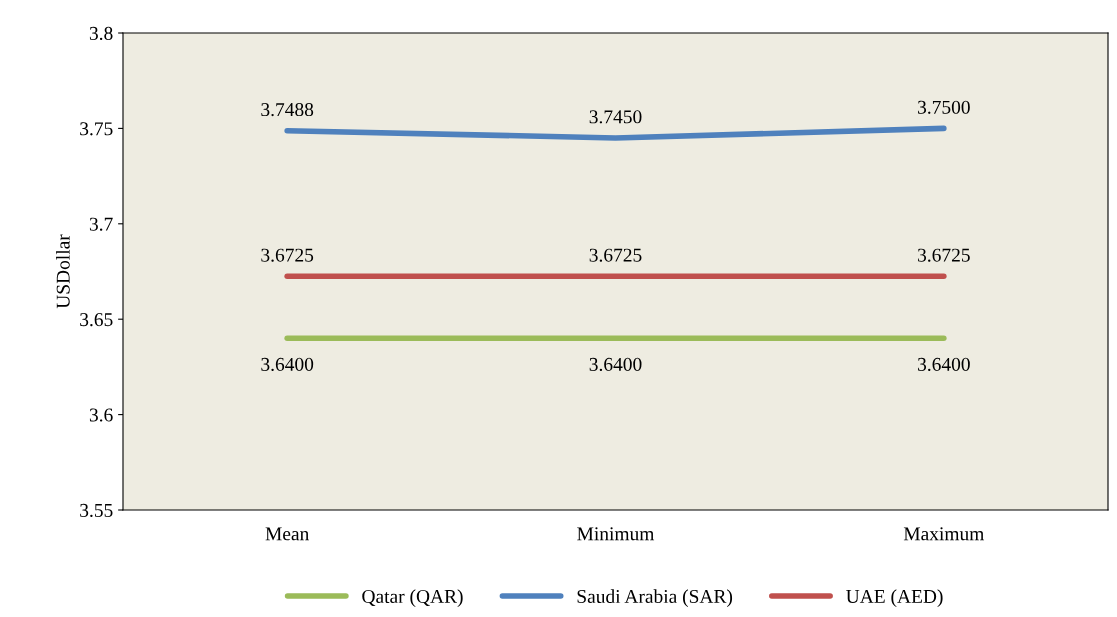  What do you see at coordinates (101, 224) in the screenshot?
I see `y-tick-label: 3.7` at bounding box center [101, 224].